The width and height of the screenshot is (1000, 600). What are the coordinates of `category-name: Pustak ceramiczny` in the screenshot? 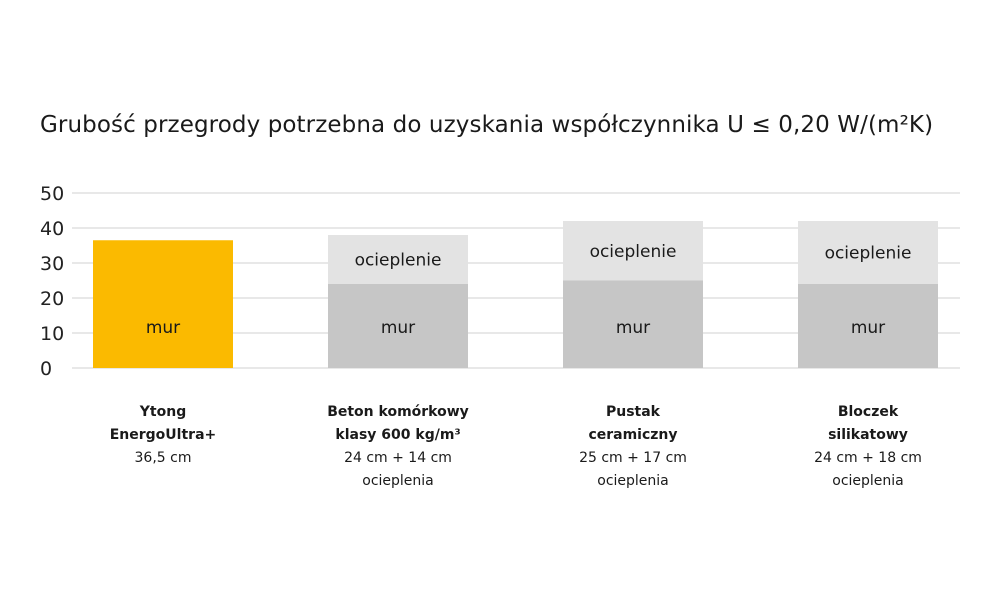 It's located at (633, 423).